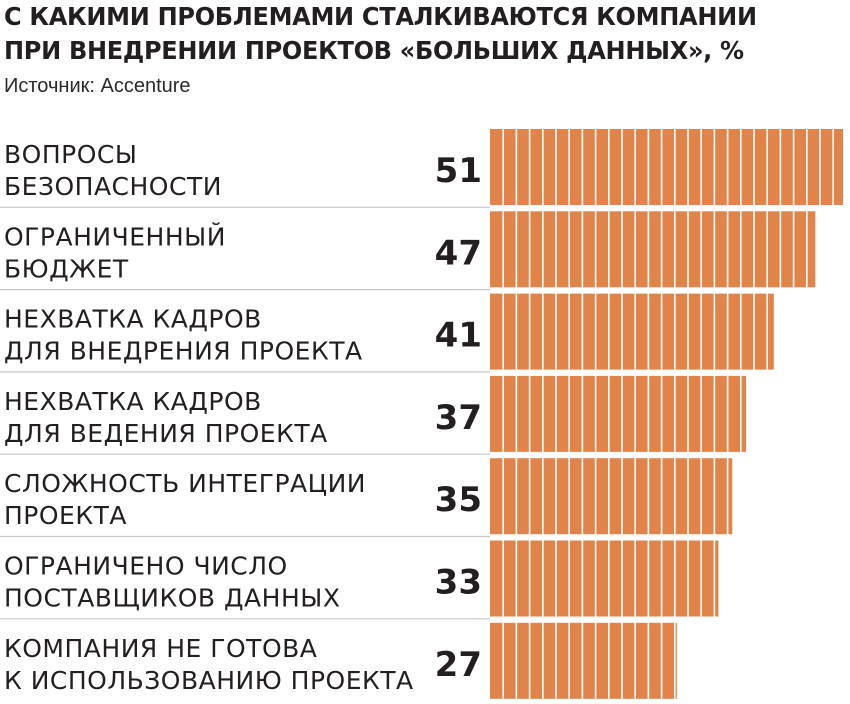  What do you see at coordinates (115, 236) in the screenshot?
I see `category-label: ОГРАНИЧЕННЫЙ` at bounding box center [115, 236].